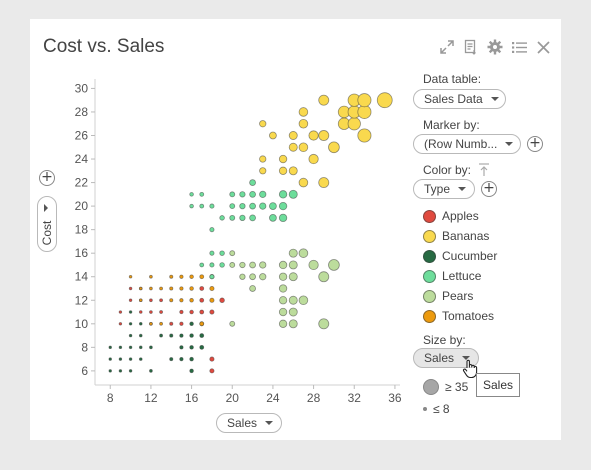 Image resolution: width=591 pixels, height=470 pixels. What do you see at coordinates (458, 316) in the screenshot?
I see `legend-item-tomatoes: Tomatoes` at bounding box center [458, 316].